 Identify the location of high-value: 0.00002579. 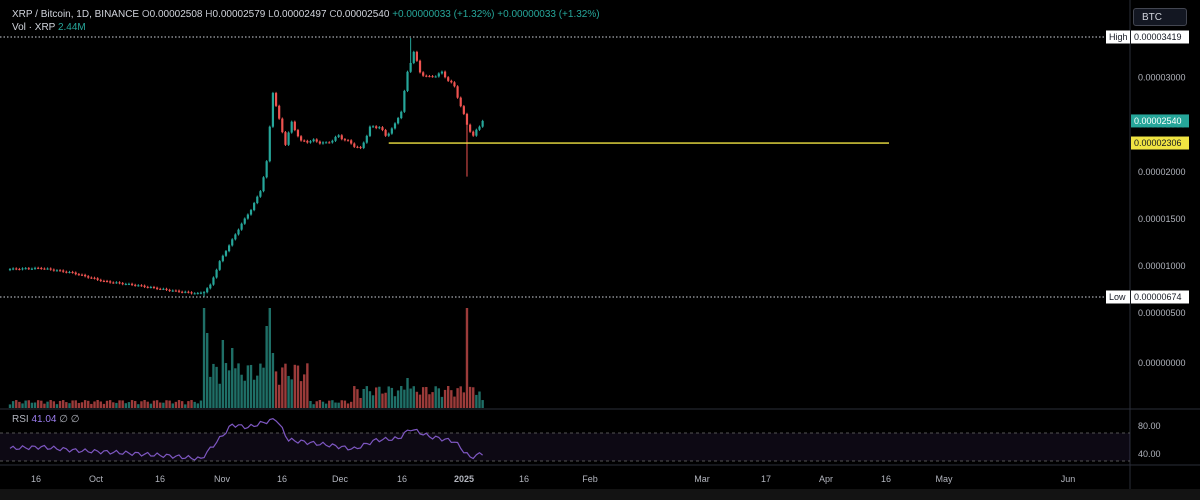
(239, 14).